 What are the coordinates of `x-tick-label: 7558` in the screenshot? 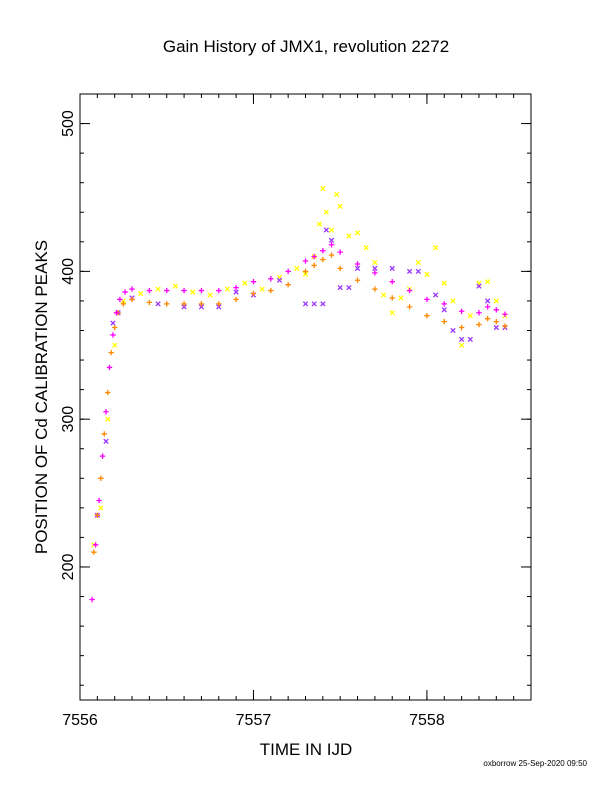 It's located at (427, 720).